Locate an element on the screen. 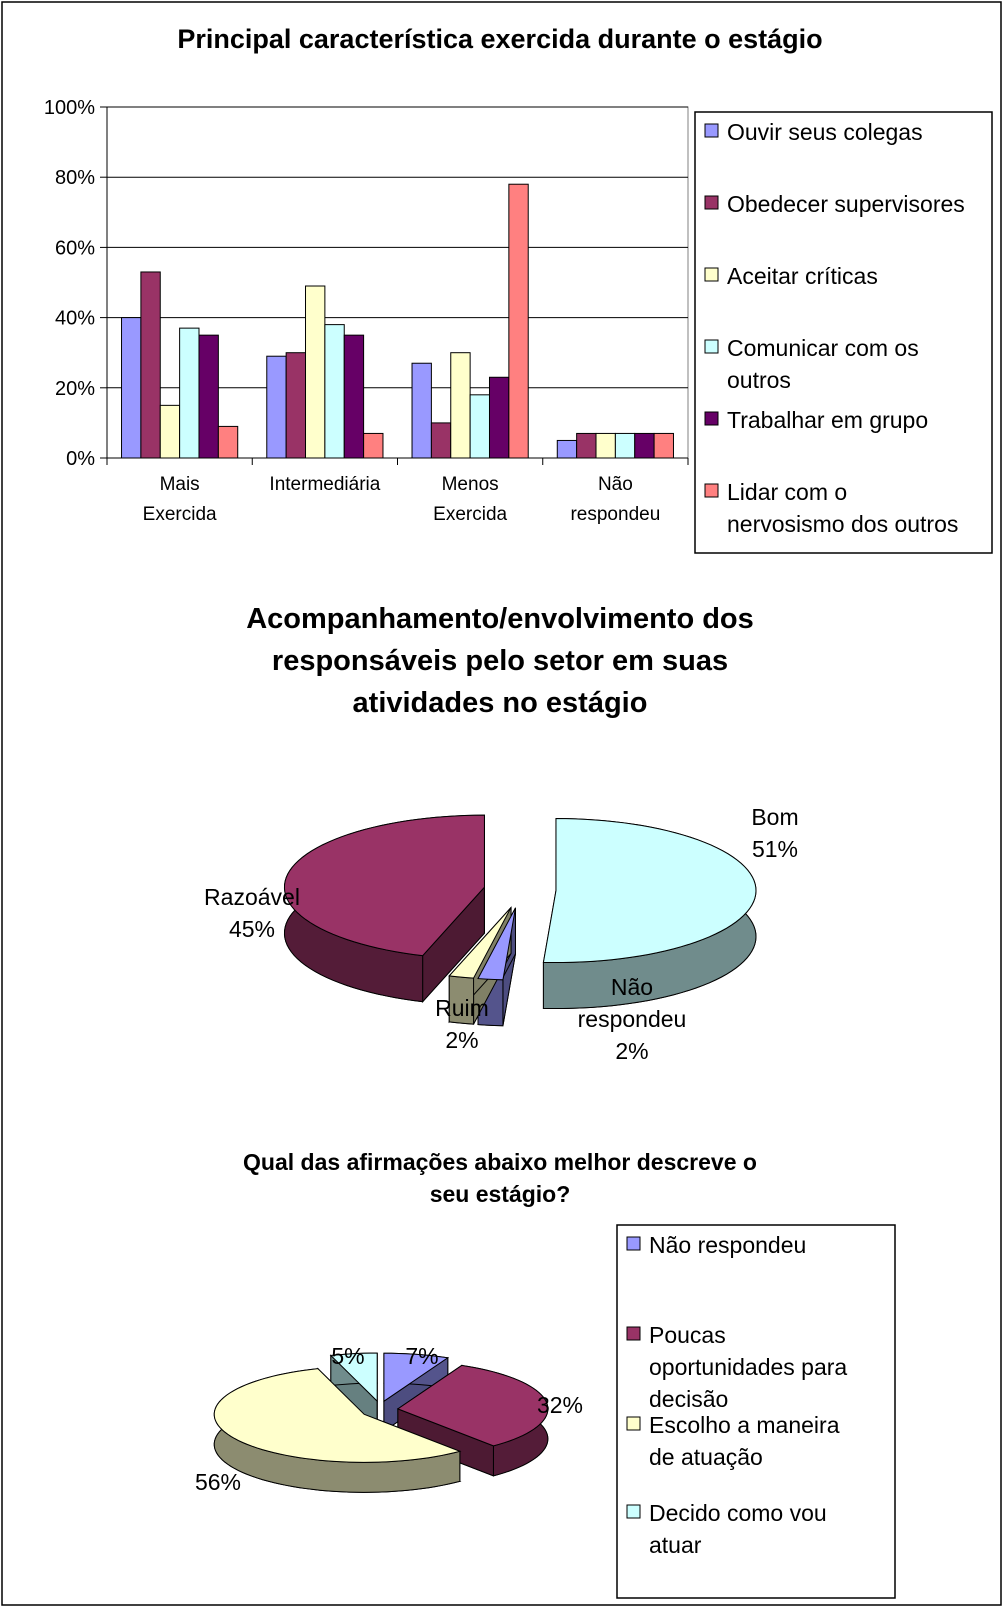  y-tick-label: 20% is located at coordinates (75, 389).